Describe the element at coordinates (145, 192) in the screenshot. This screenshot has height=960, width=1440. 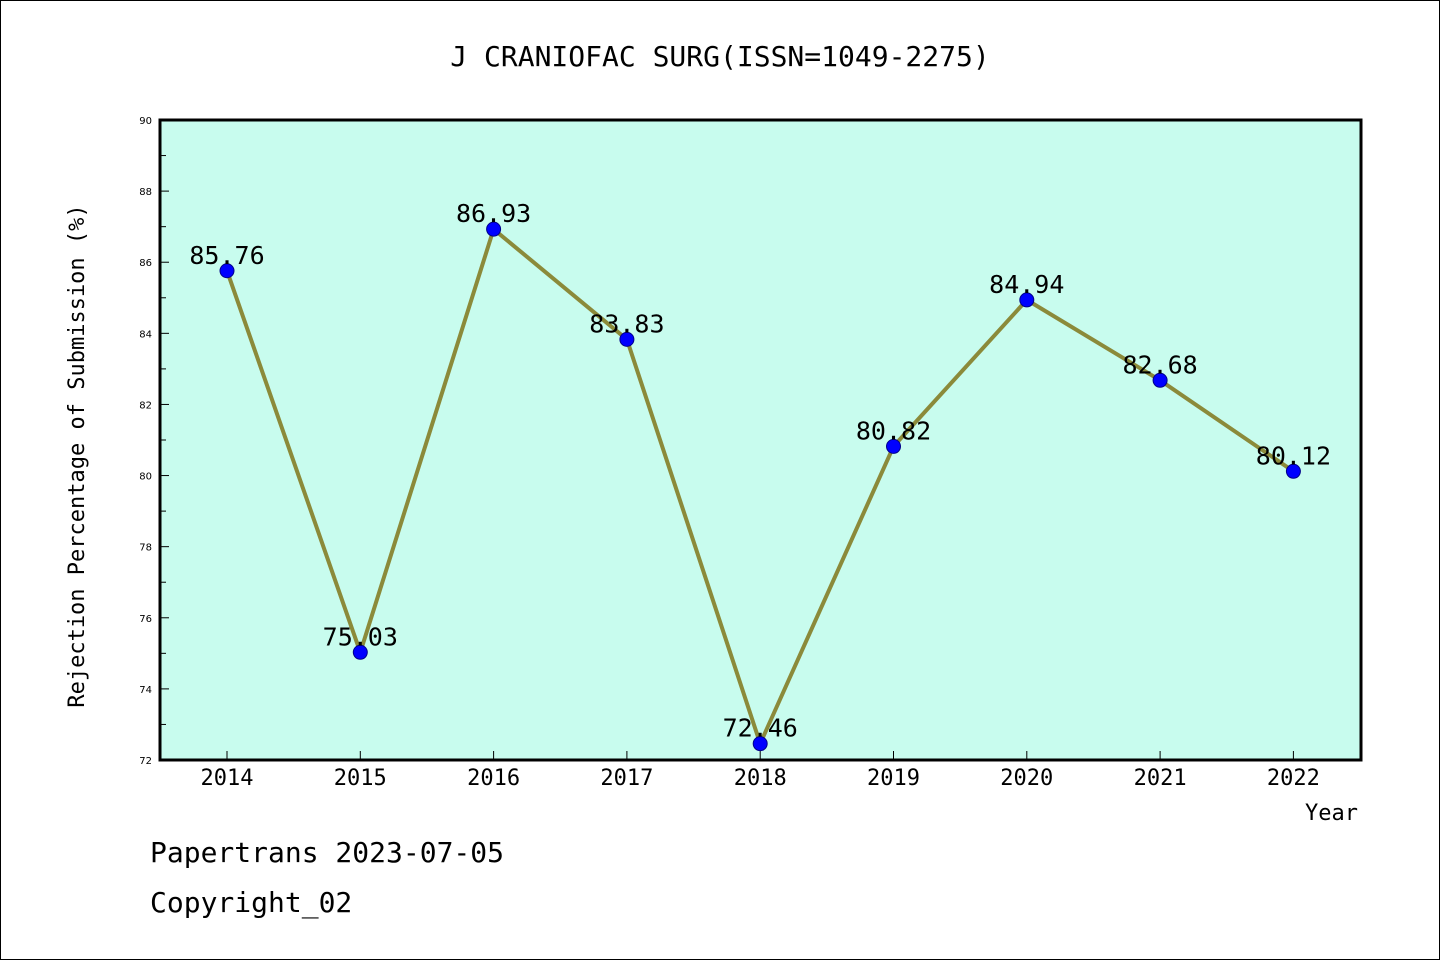
I see `y-tick-label: 88` at that location.